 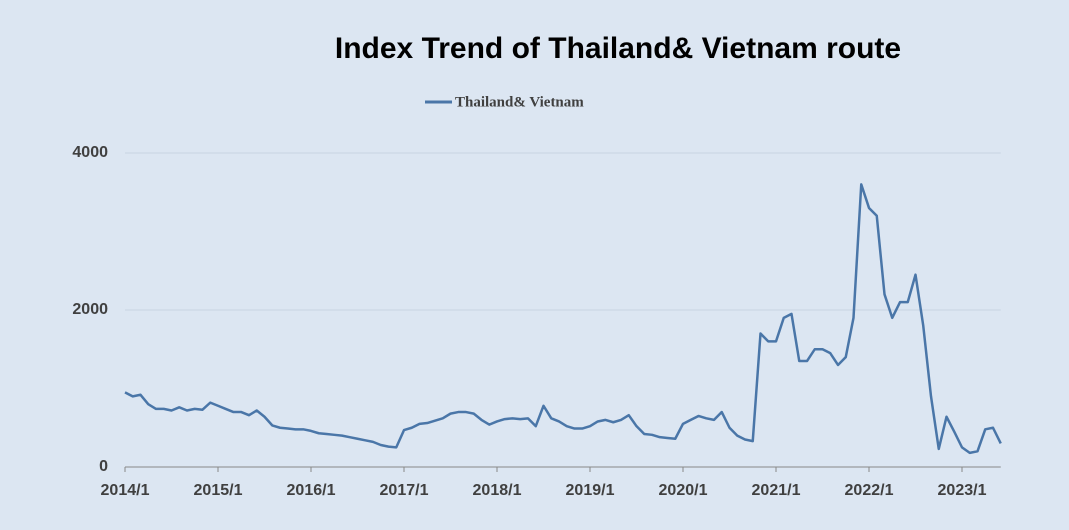 I want to click on y-tick-label: 0, so click(x=103, y=466).